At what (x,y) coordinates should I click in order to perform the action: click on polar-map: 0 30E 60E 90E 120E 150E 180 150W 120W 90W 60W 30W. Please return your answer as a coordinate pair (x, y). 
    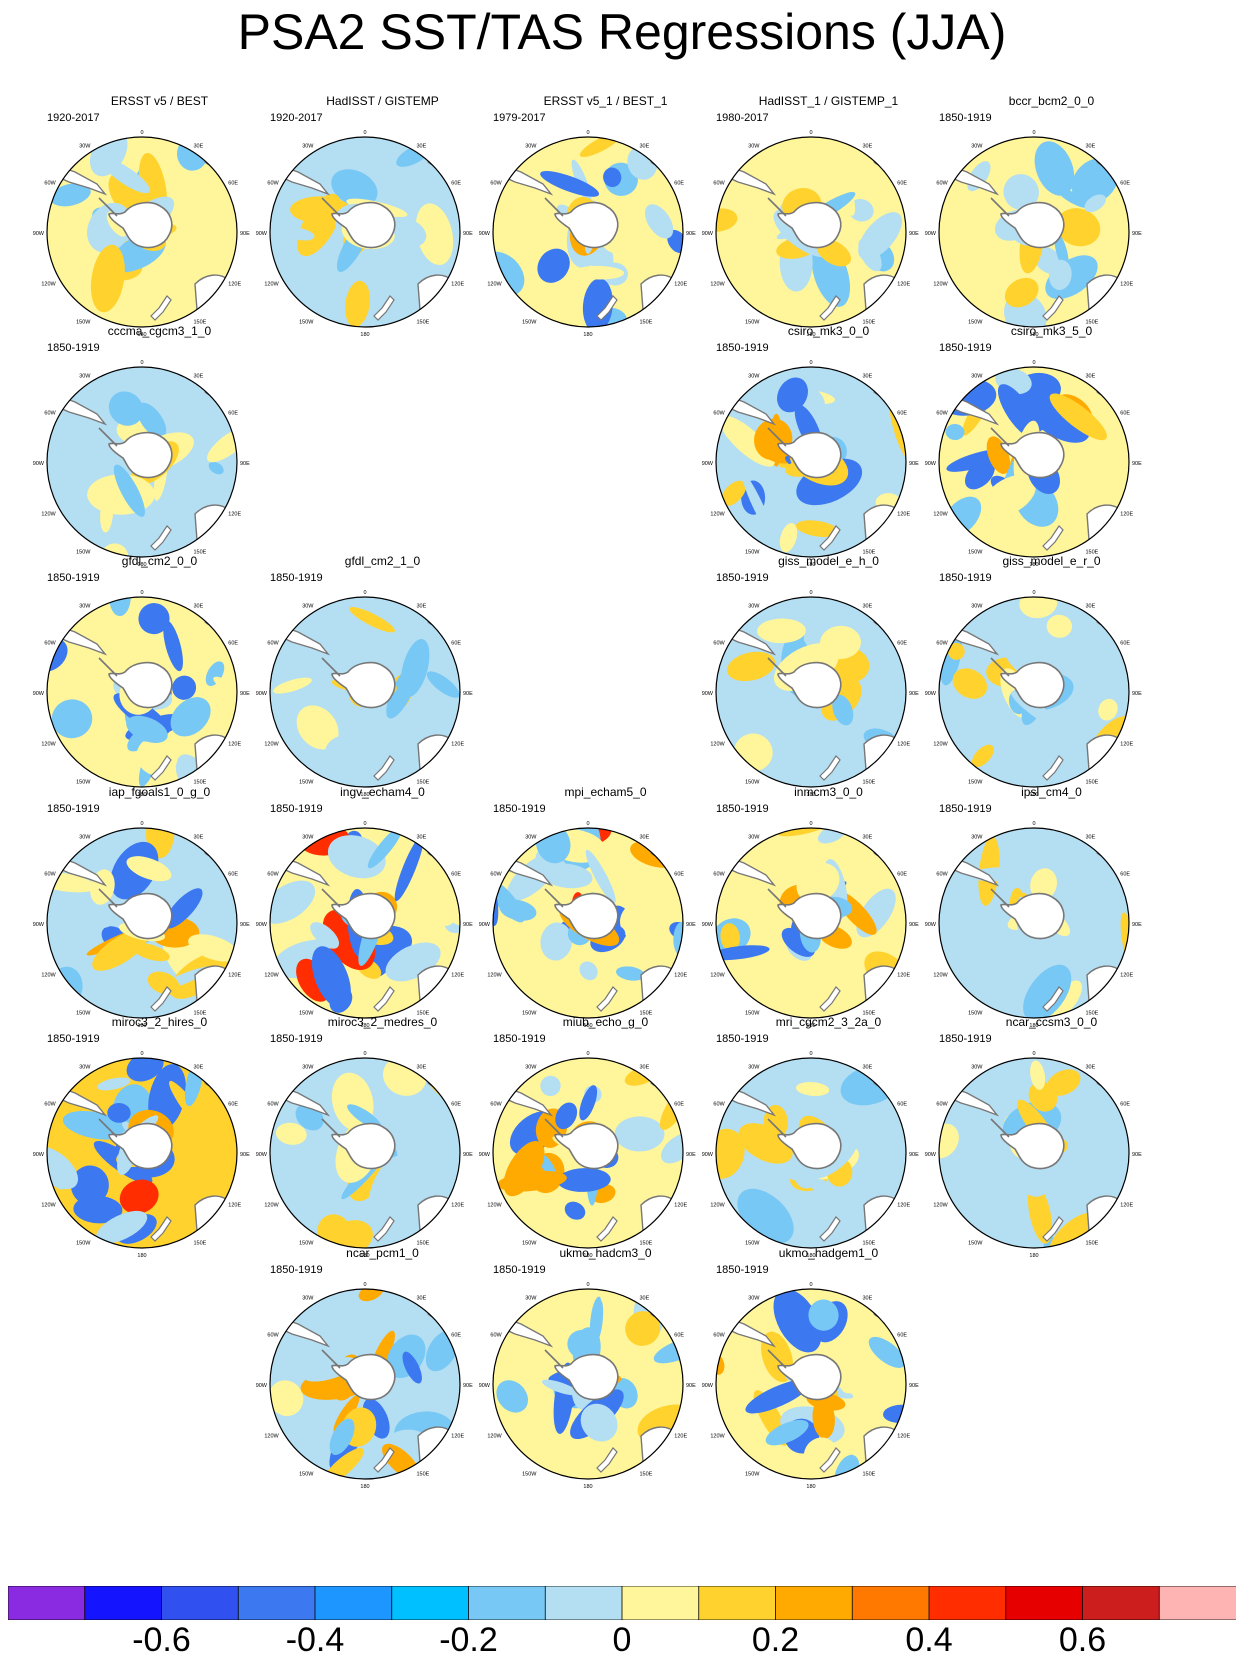
    Looking at the image, I should click on (587, 234).